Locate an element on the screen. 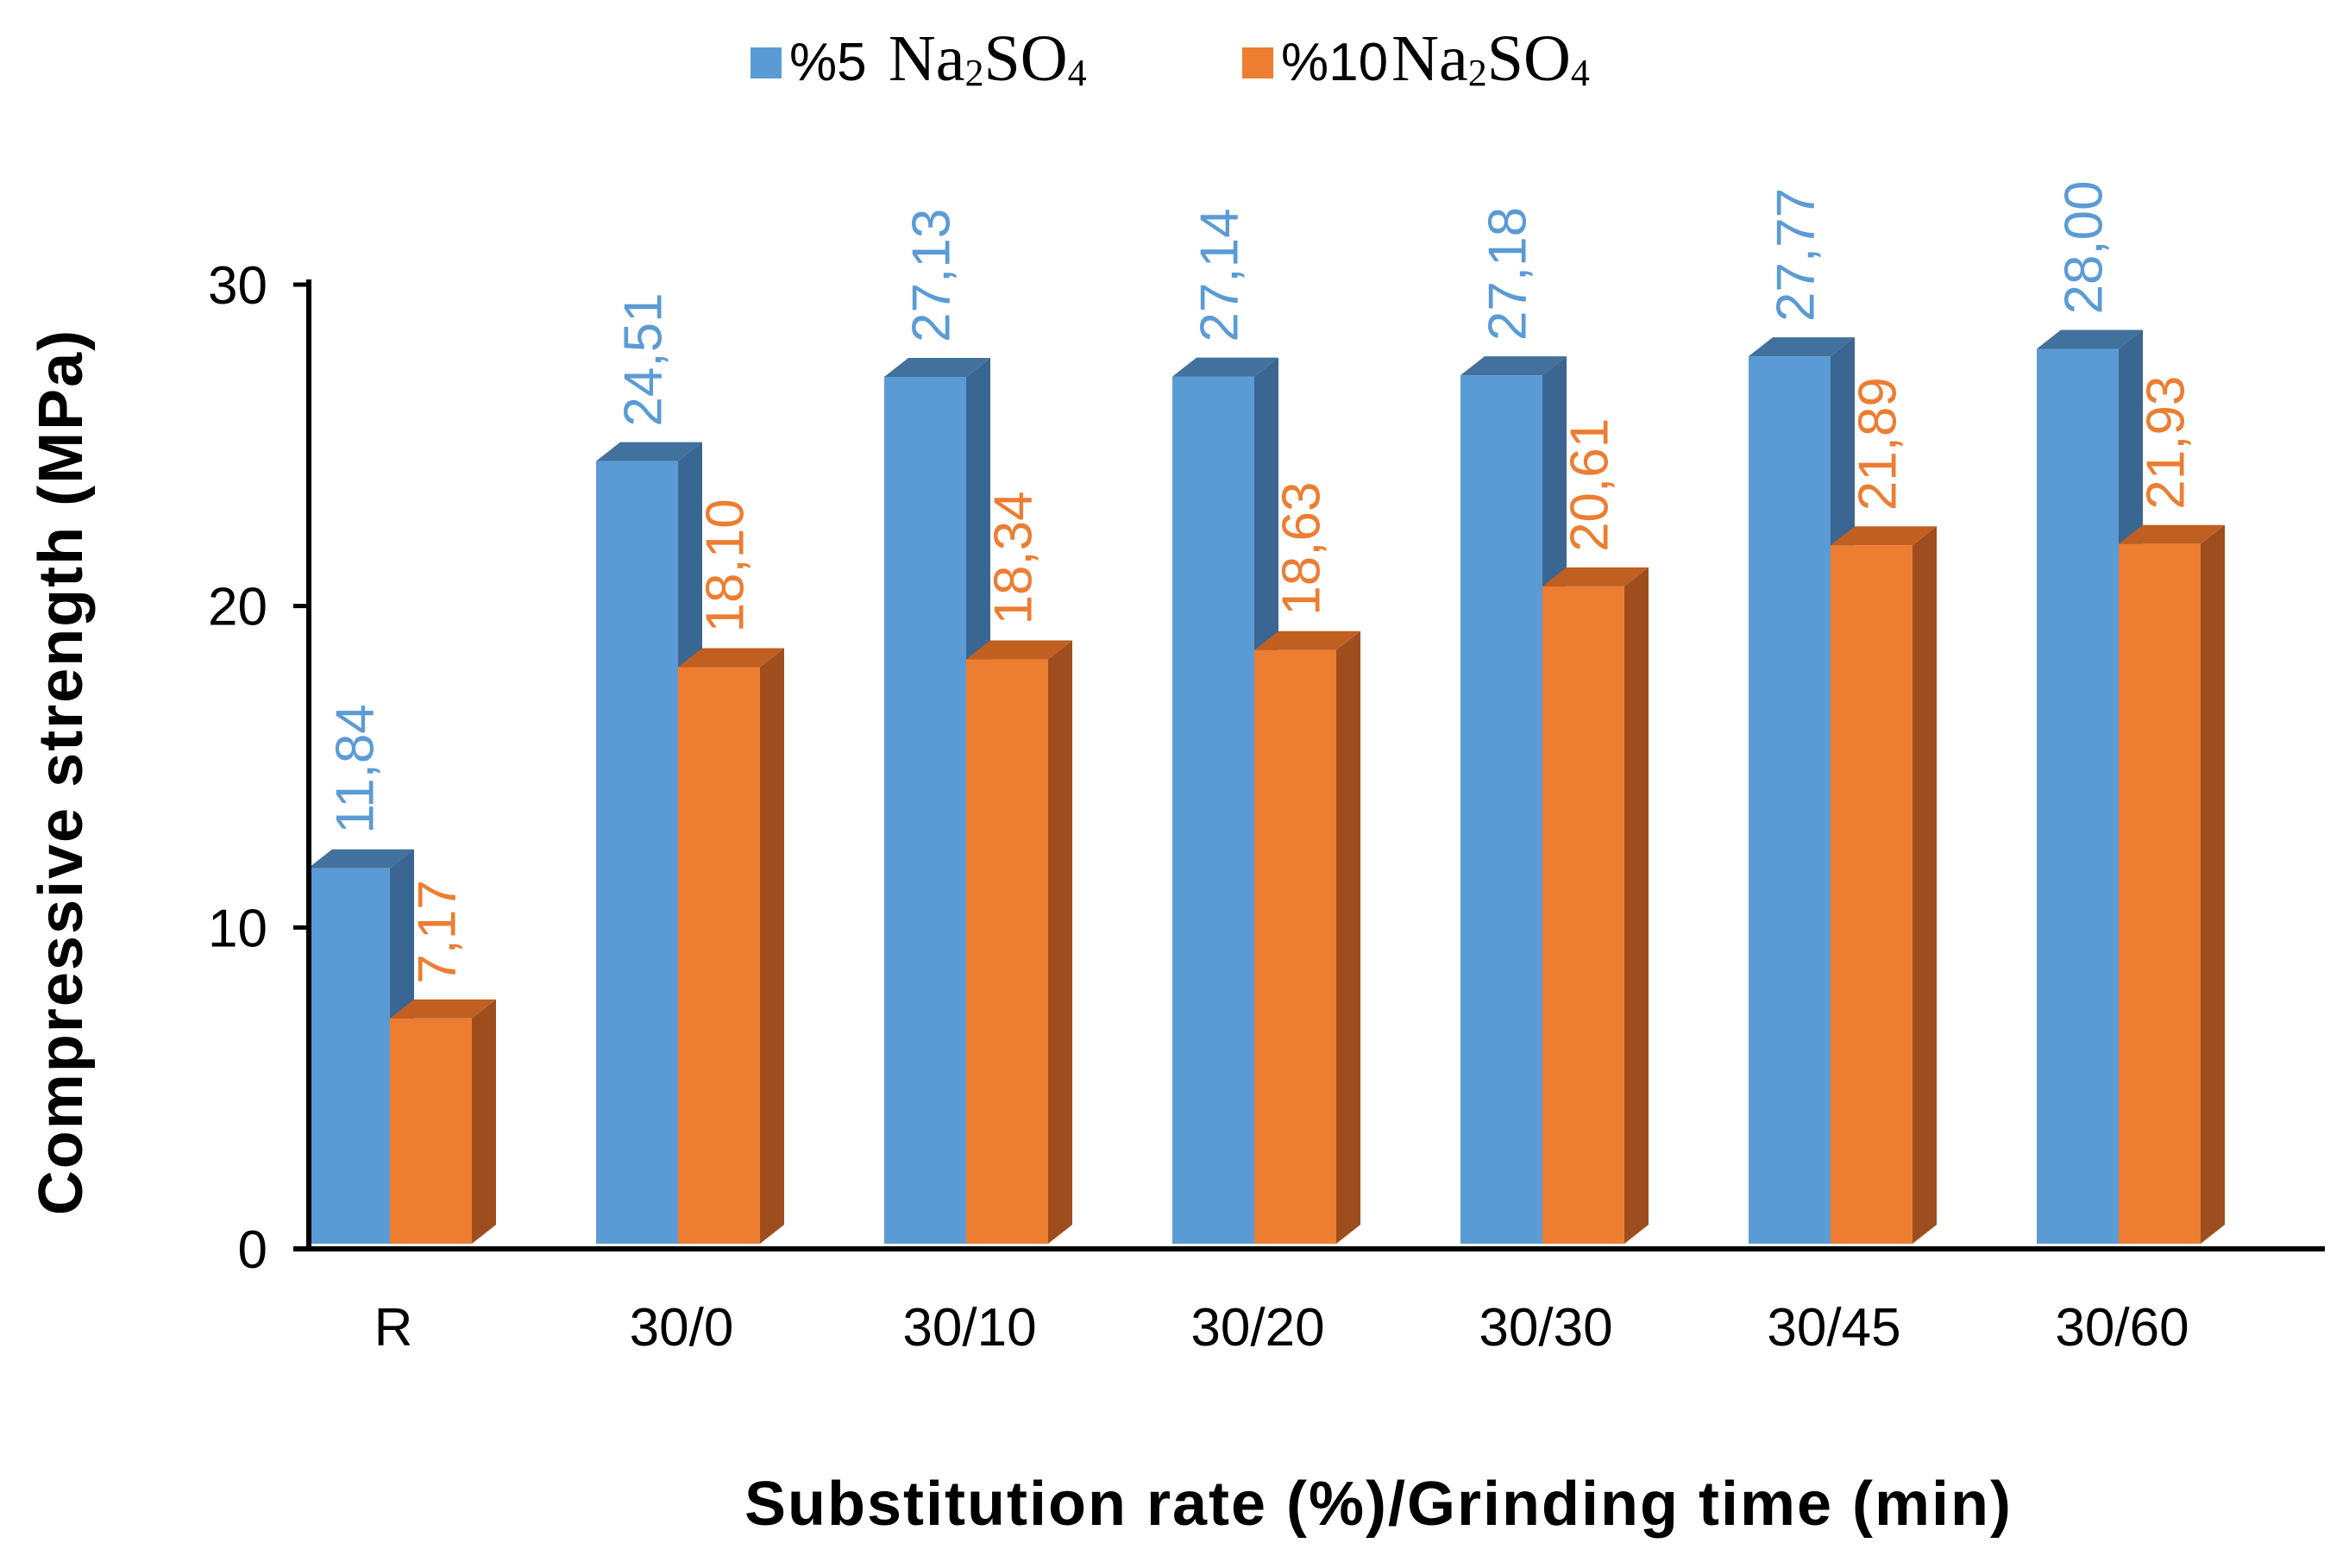  category-label-1: R is located at coordinates (394, 1328).